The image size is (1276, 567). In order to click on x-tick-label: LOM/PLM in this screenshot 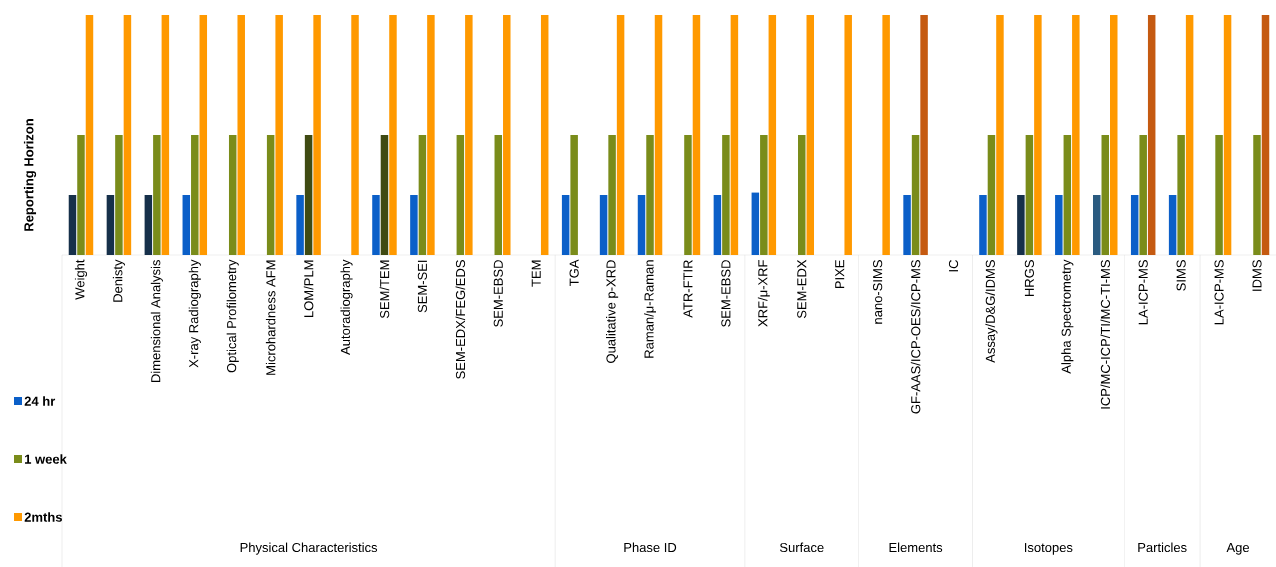, I will do `click(308, 288)`.